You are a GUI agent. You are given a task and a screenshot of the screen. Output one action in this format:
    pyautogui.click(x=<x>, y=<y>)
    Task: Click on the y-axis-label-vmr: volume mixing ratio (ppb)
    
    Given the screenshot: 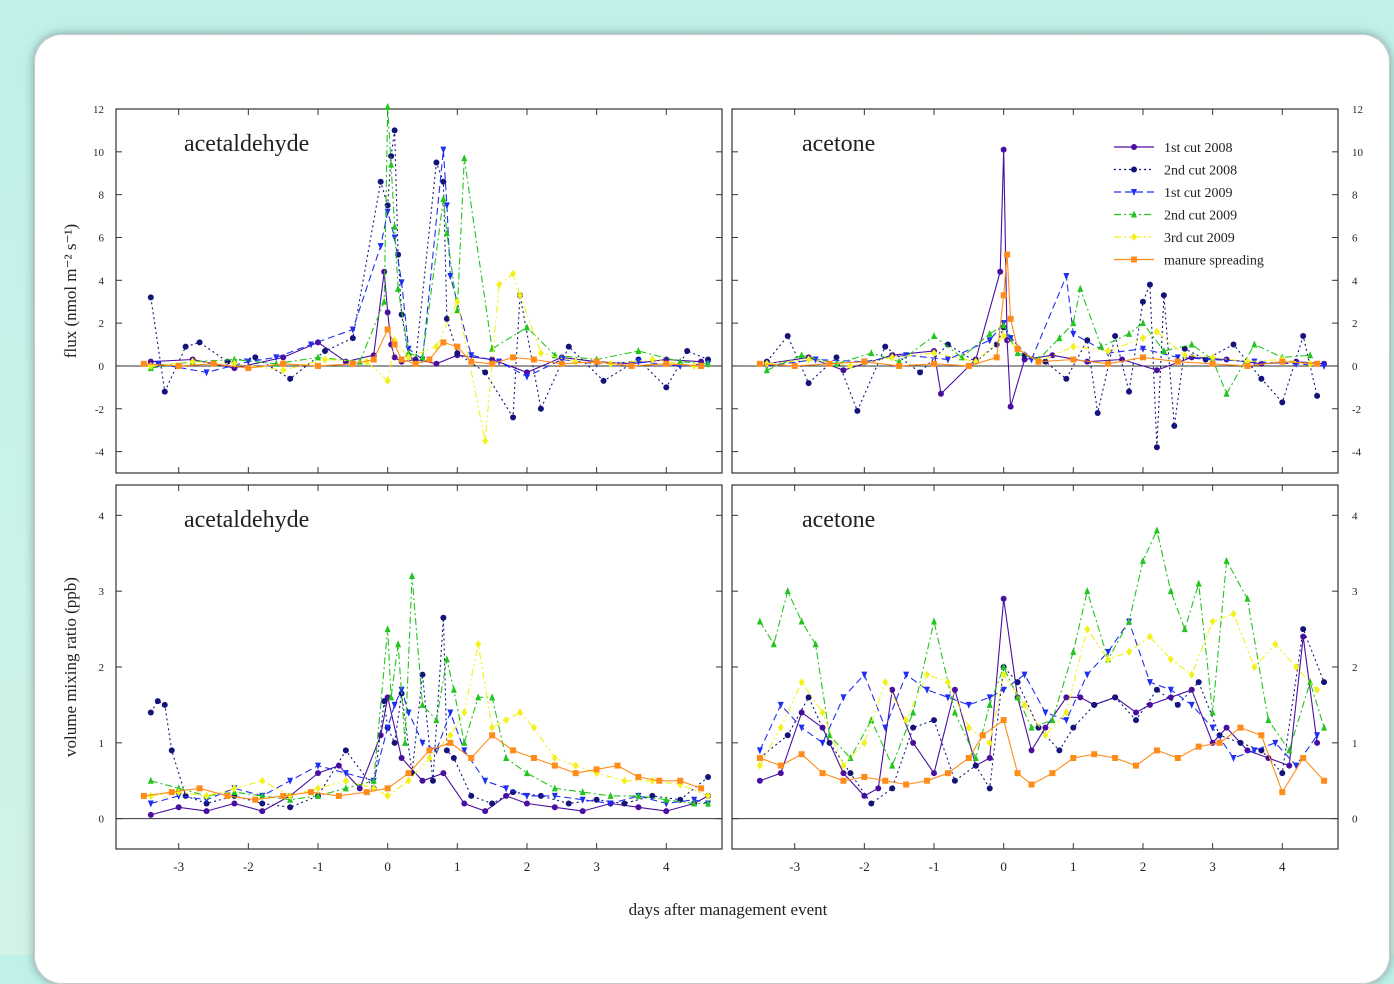 What is the action you would take?
    pyautogui.click(x=70, y=667)
    